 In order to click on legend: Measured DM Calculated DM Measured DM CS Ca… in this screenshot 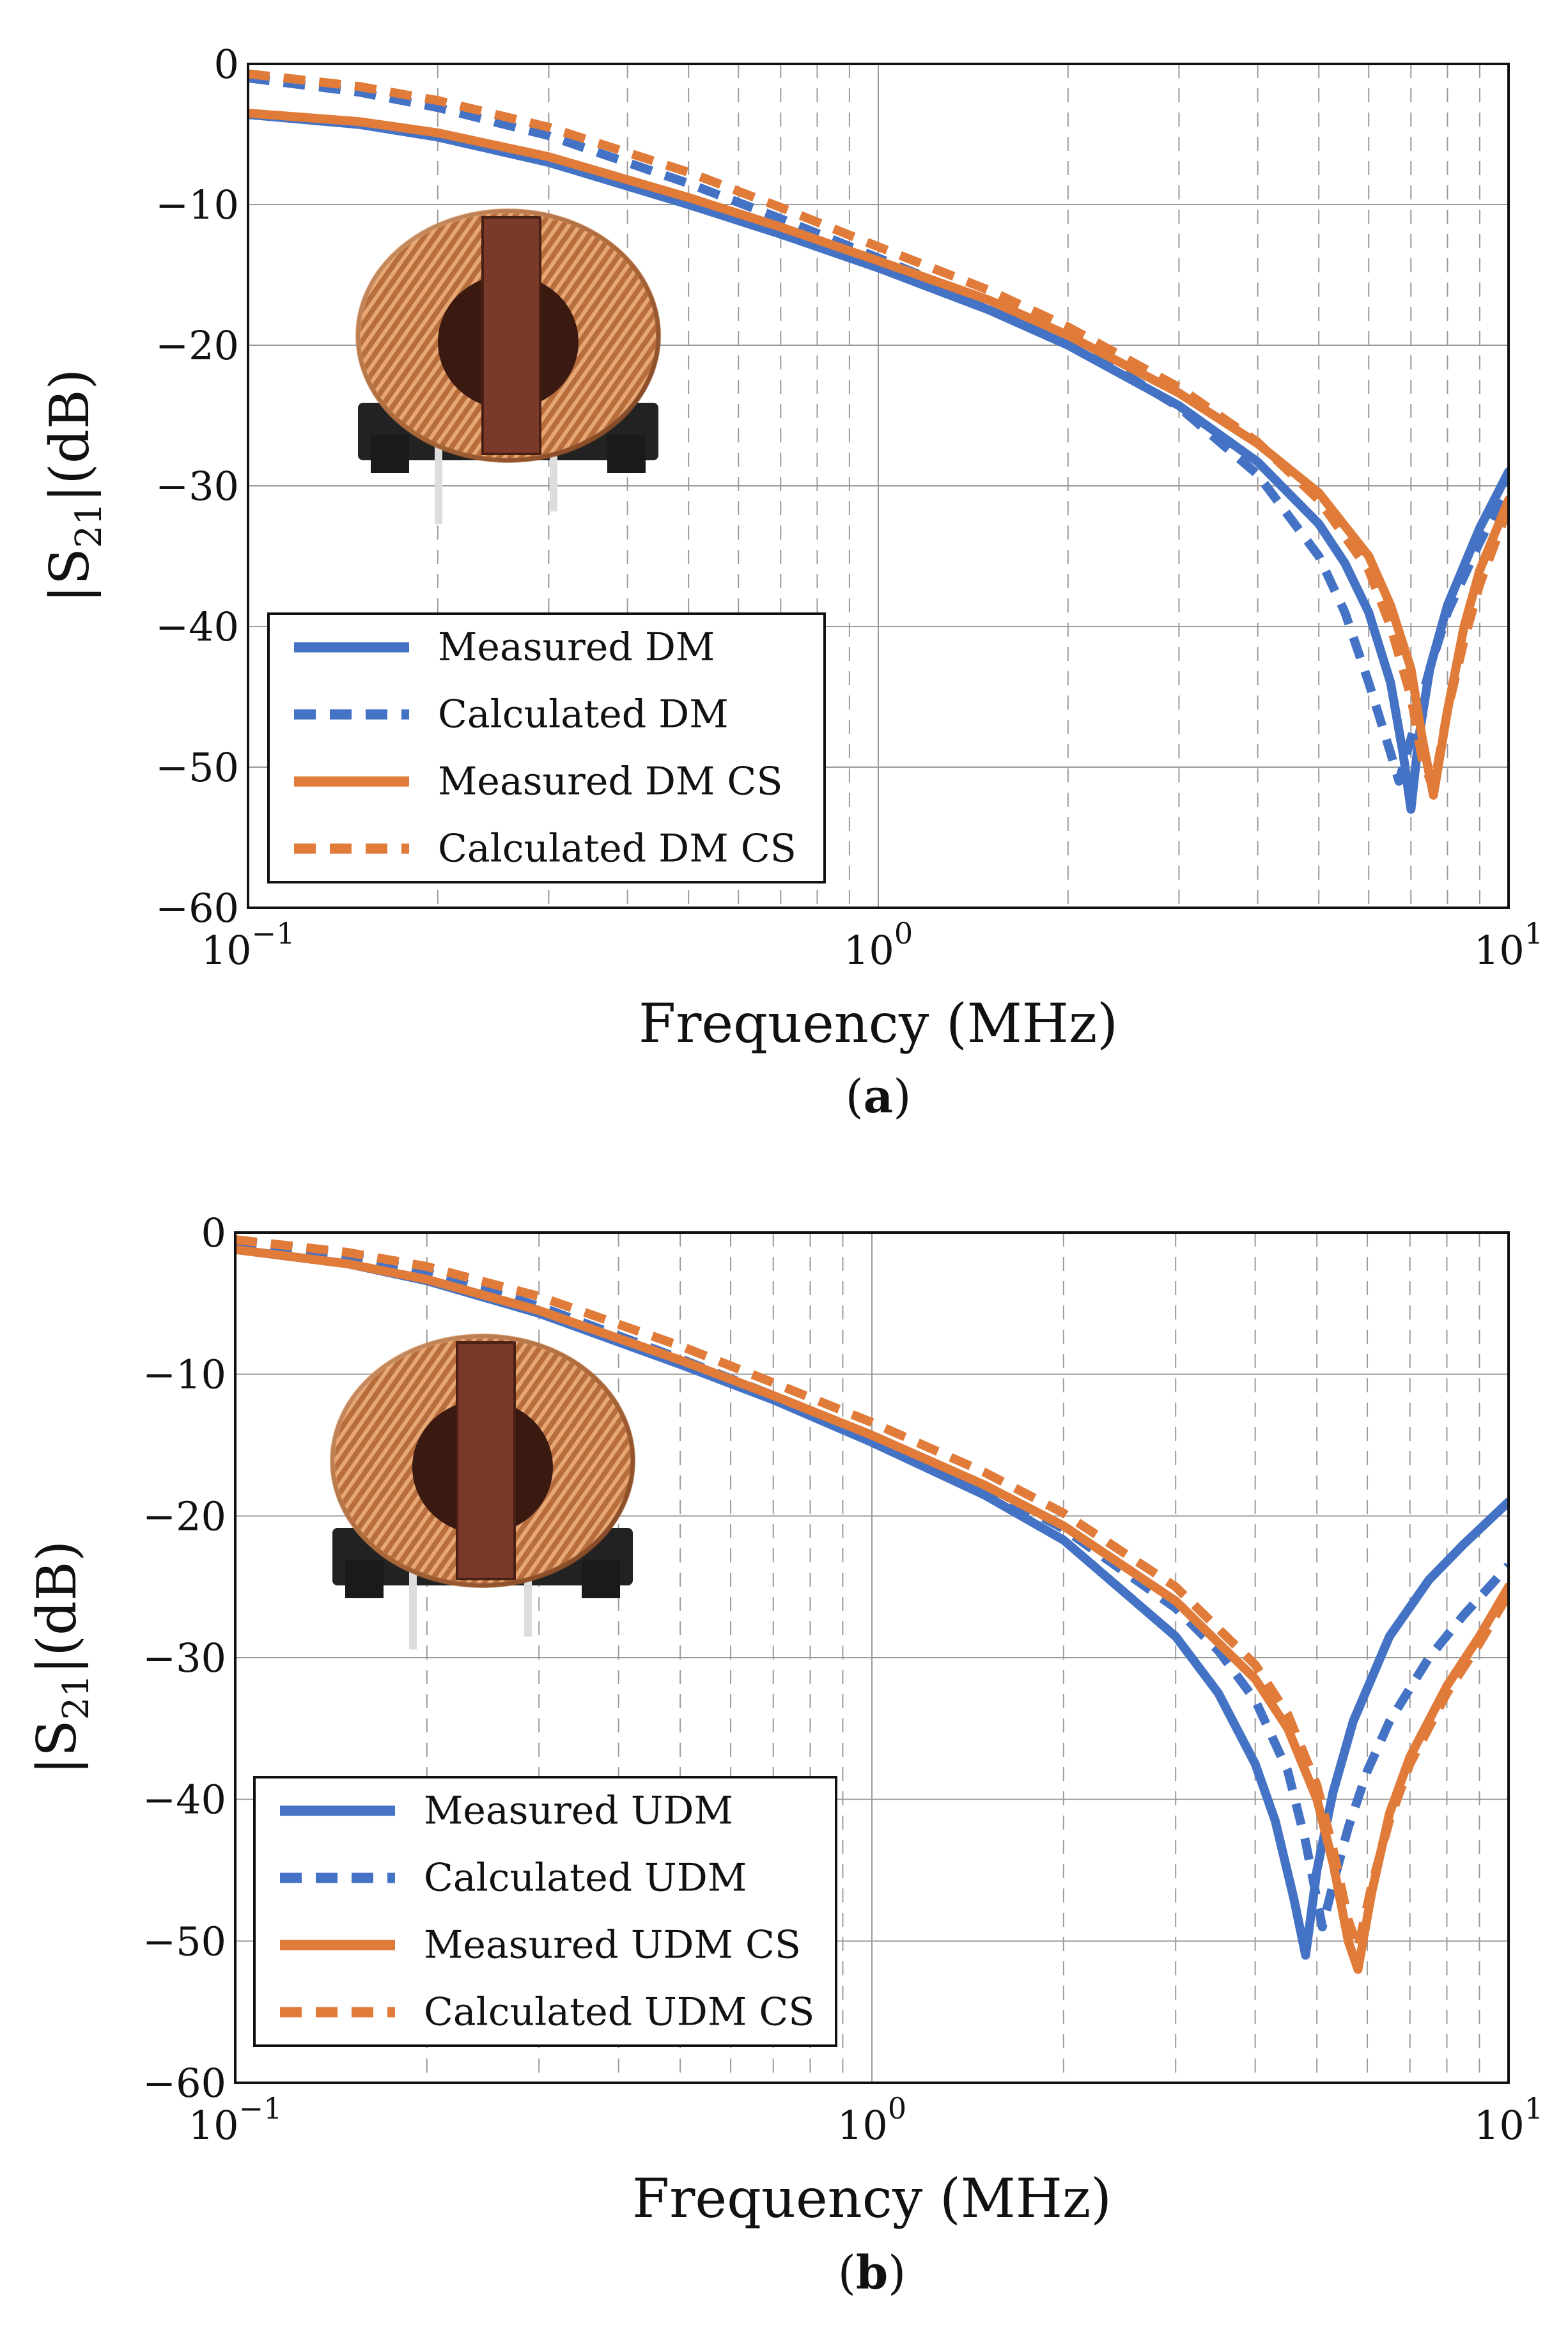, I will do `click(546, 747)`.